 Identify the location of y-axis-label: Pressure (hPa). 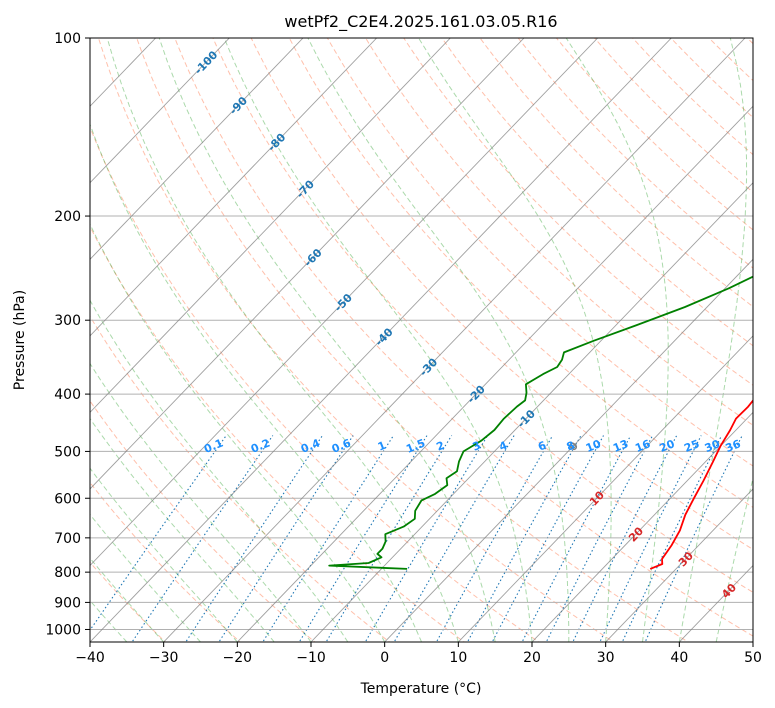
(20, 340).